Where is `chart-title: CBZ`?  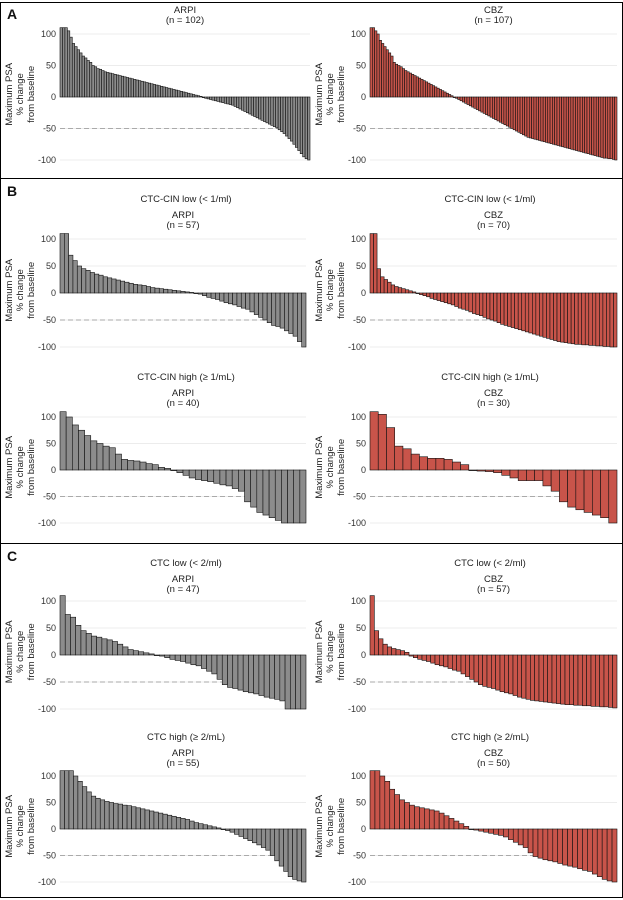
chart-title: CBZ is located at coordinates (493, 10).